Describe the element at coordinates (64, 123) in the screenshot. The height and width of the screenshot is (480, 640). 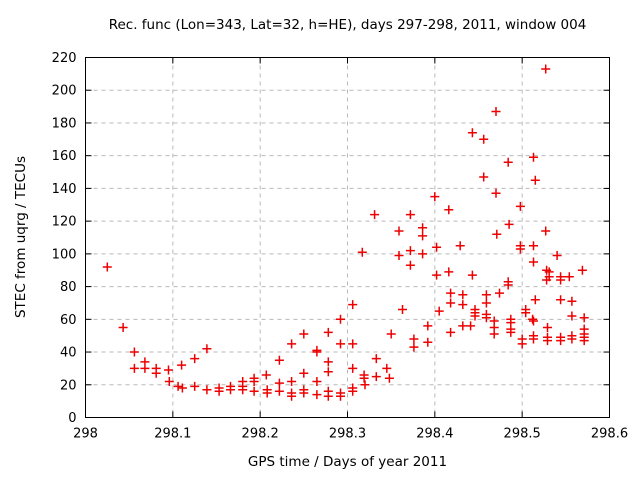
I see `y-tick-label: 180` at that location.